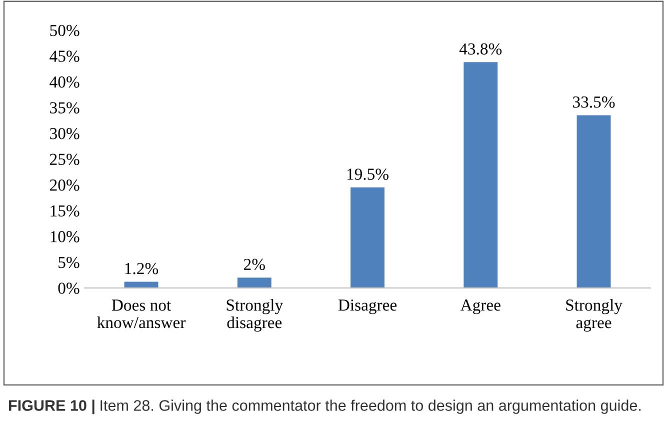 Image resolution: width=667 pixels, height=431 pixels. I want to click on y-tick-label: 40%, so click(65, 82).